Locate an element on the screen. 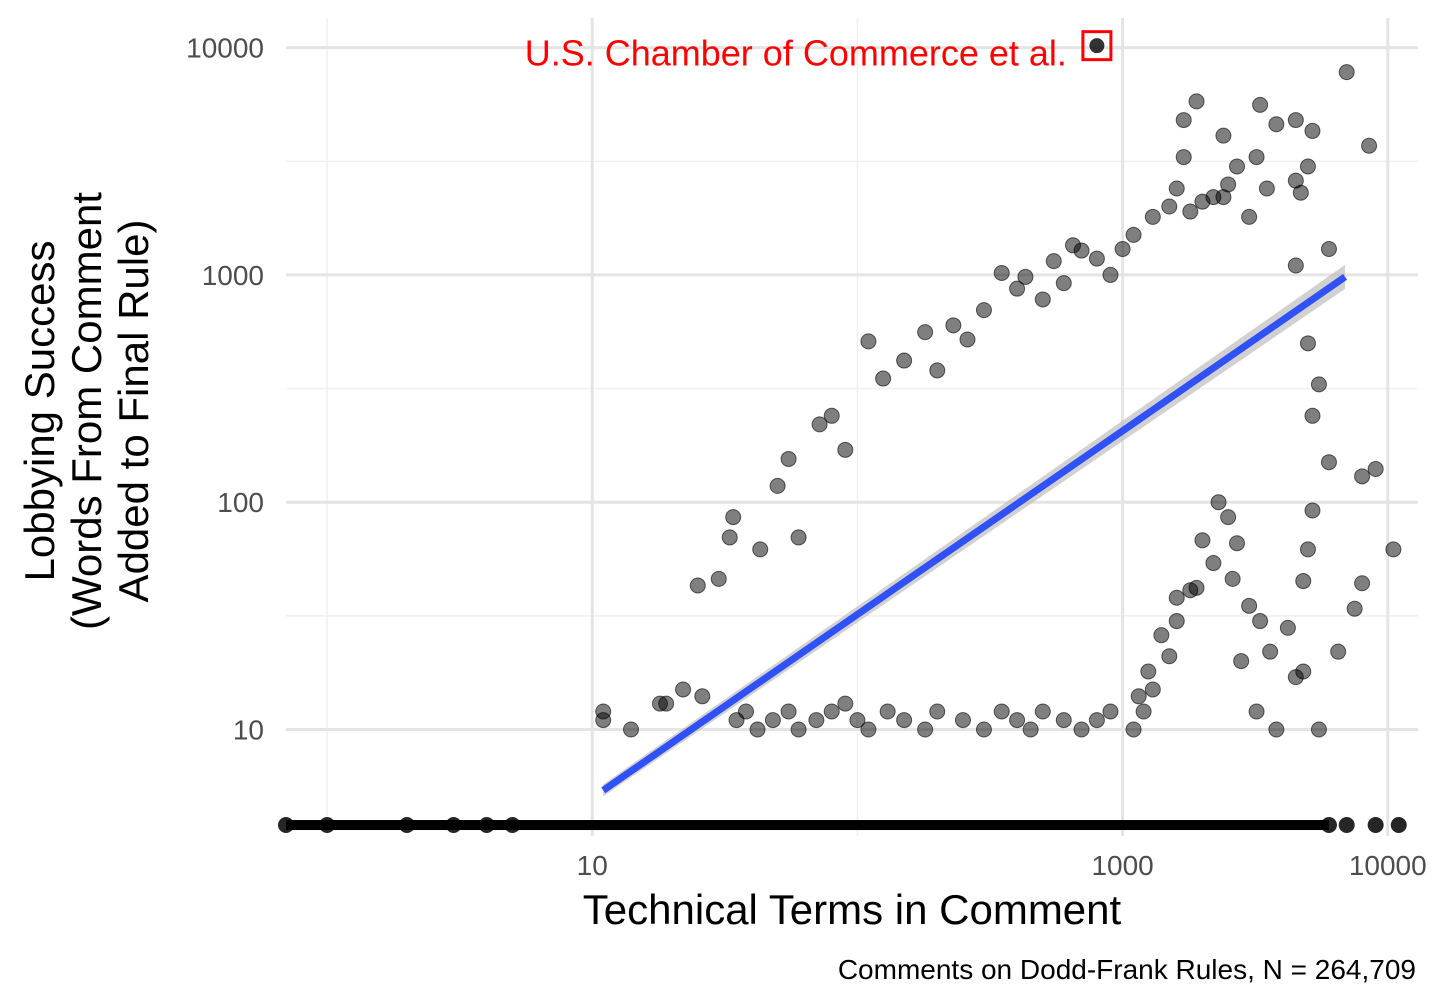 The image size is (1440, 1008). zero-band-strip is located at coordinates (807, 825).